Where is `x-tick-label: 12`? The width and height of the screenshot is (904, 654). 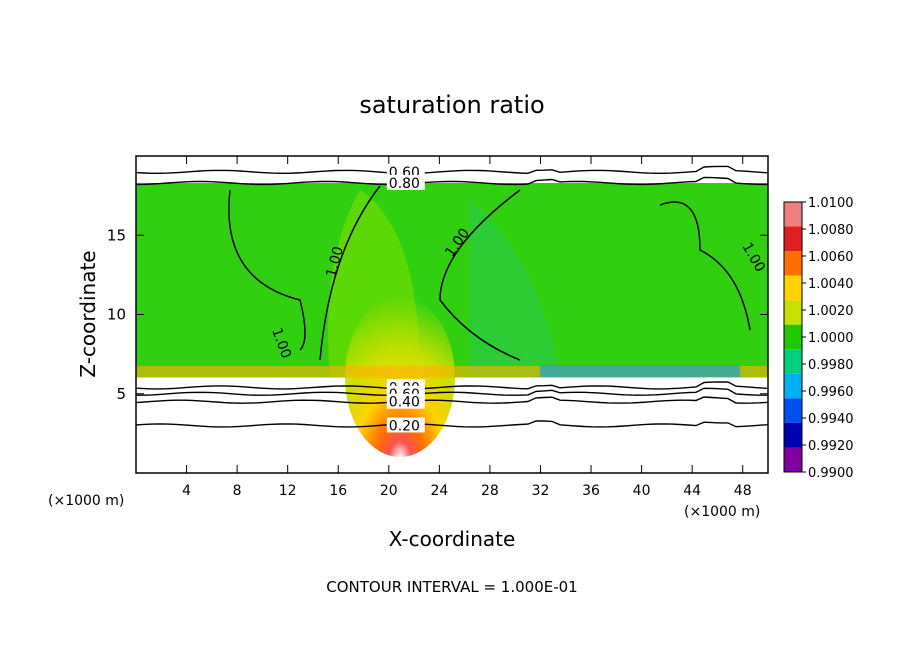
x-tick-label: 12 is located at coordinates (288, 491).